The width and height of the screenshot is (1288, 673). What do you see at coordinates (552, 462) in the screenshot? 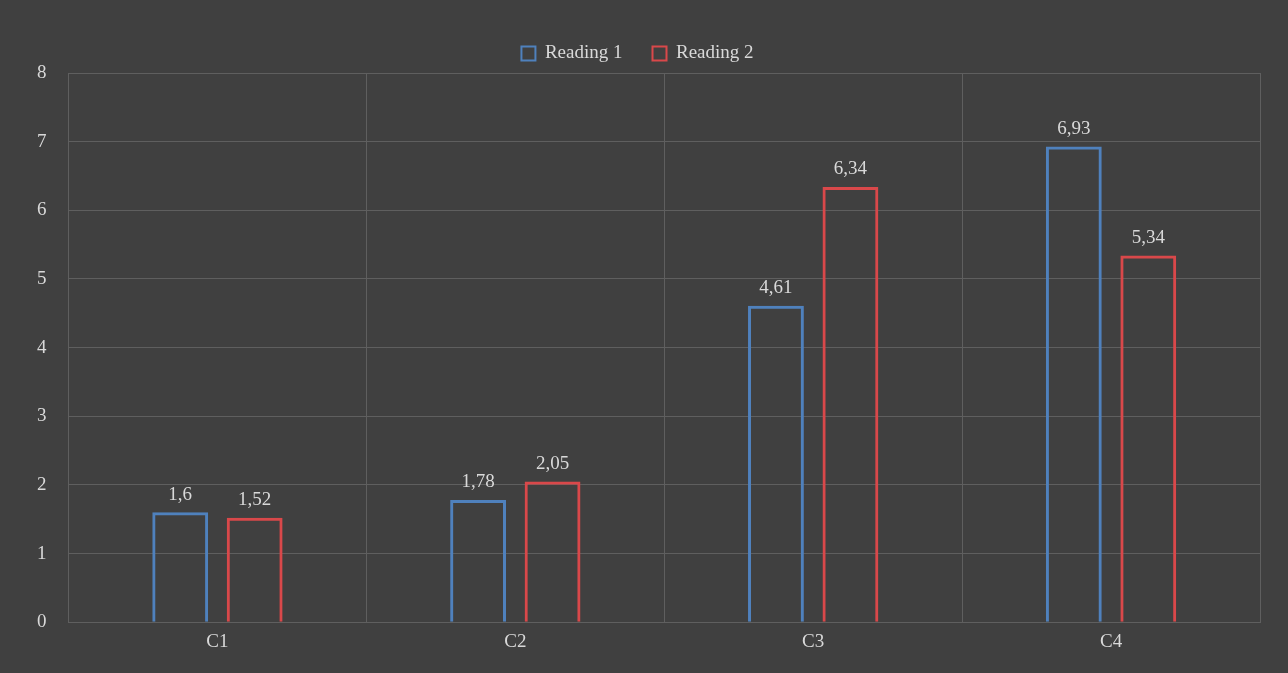
I see `data-label: 2,05` at bounding box center [552, 462].